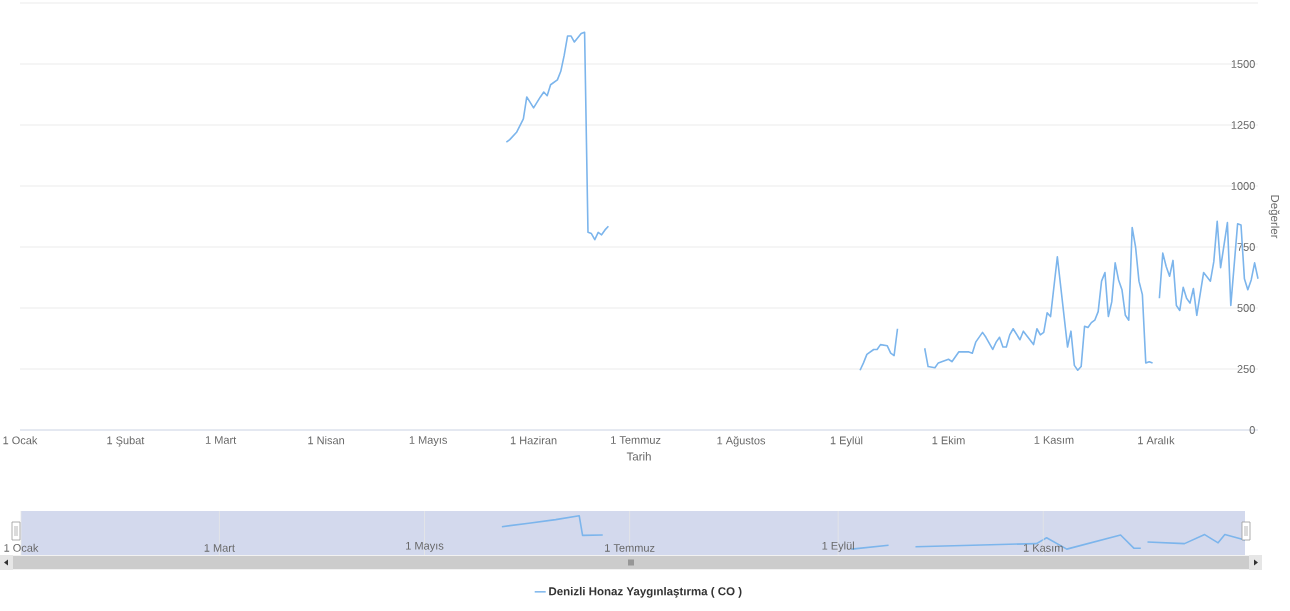 The width and height of the screenshot is (1290, 611). What do you see at coordinates (326, 440) in the screenshot?
I see `x-tick-label: 1 Nisan` at bounding box center [326, 440].